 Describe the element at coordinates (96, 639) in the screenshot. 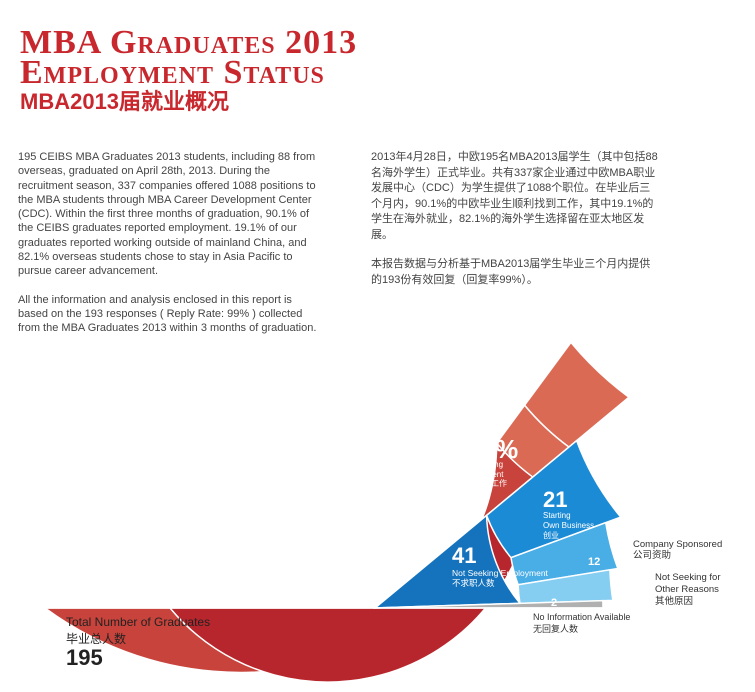

I see `total-label-cn: 毕业总人数` at that location.